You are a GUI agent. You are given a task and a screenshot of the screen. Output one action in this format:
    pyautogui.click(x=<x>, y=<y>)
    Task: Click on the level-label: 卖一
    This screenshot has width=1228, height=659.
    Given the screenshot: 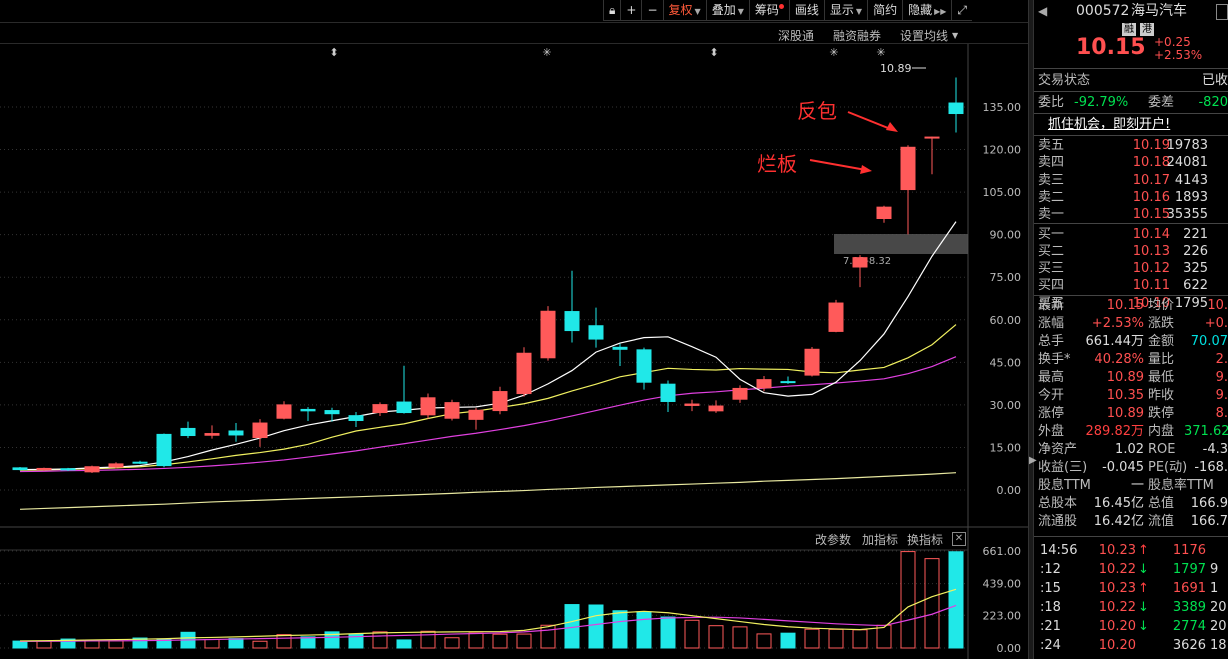 What is the action you would take?
    pyautogui.click(x=1051, y=215)
    